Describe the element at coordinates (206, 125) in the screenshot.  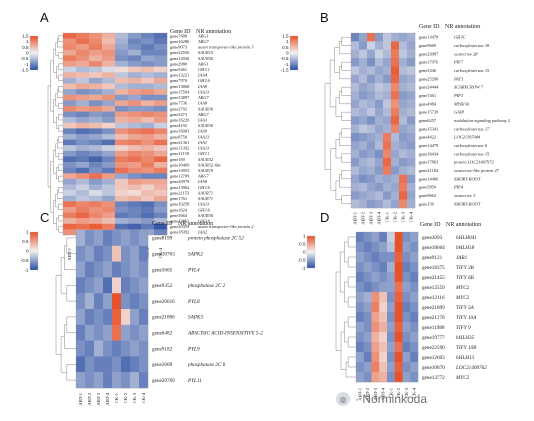
I see `row-annotation: SAUR36` at that location.